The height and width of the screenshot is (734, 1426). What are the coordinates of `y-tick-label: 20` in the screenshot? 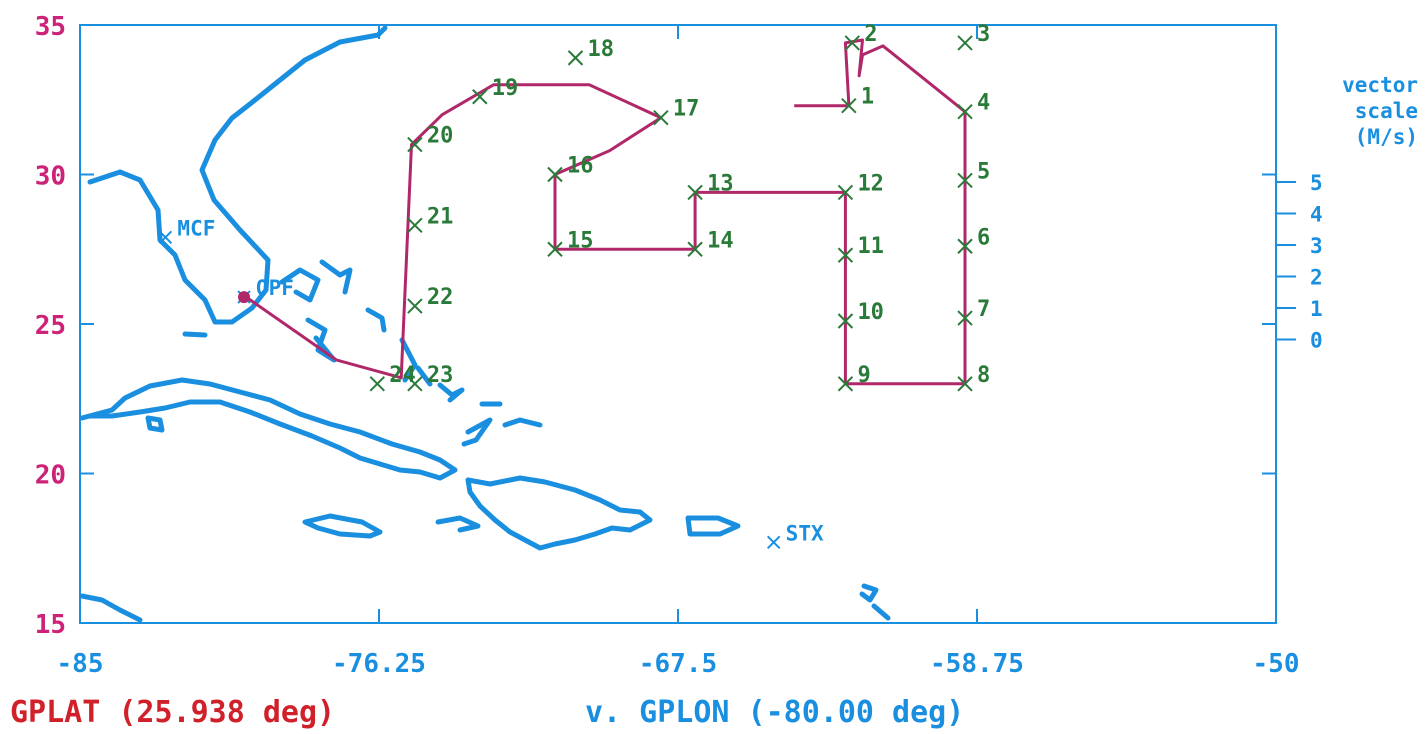 It's located at (50, 476).